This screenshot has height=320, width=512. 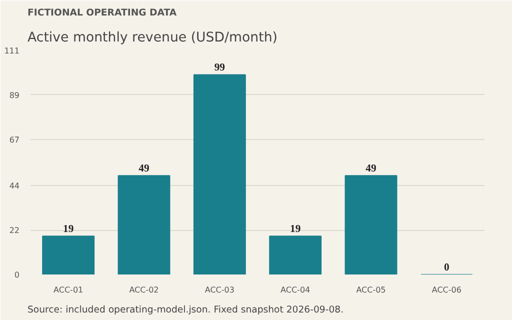 I want to click on x-tick-label: ACC-06, so click(x=447, y=290).